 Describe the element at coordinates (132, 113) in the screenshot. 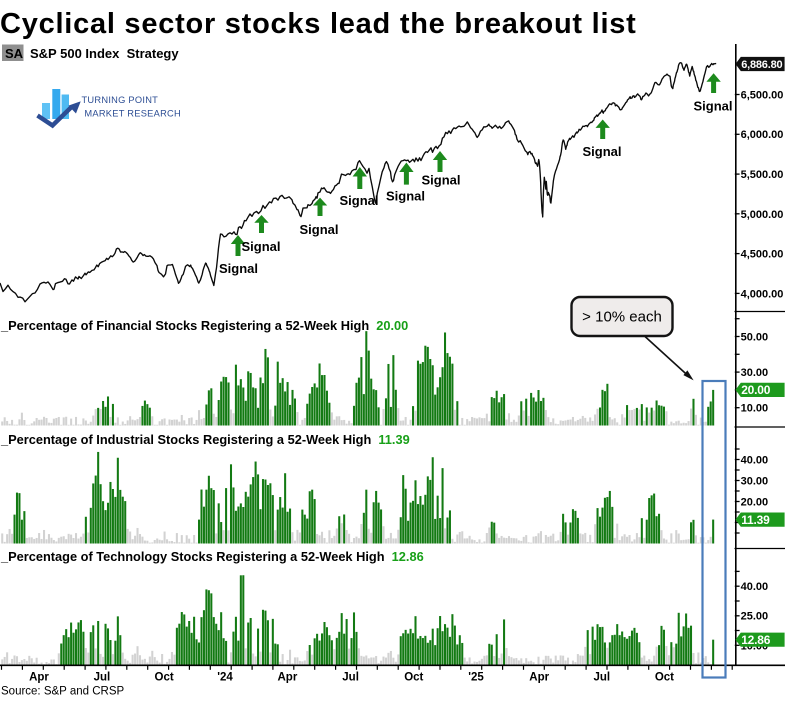

I see `svg-text: MARKET RESEARCH` at that location.